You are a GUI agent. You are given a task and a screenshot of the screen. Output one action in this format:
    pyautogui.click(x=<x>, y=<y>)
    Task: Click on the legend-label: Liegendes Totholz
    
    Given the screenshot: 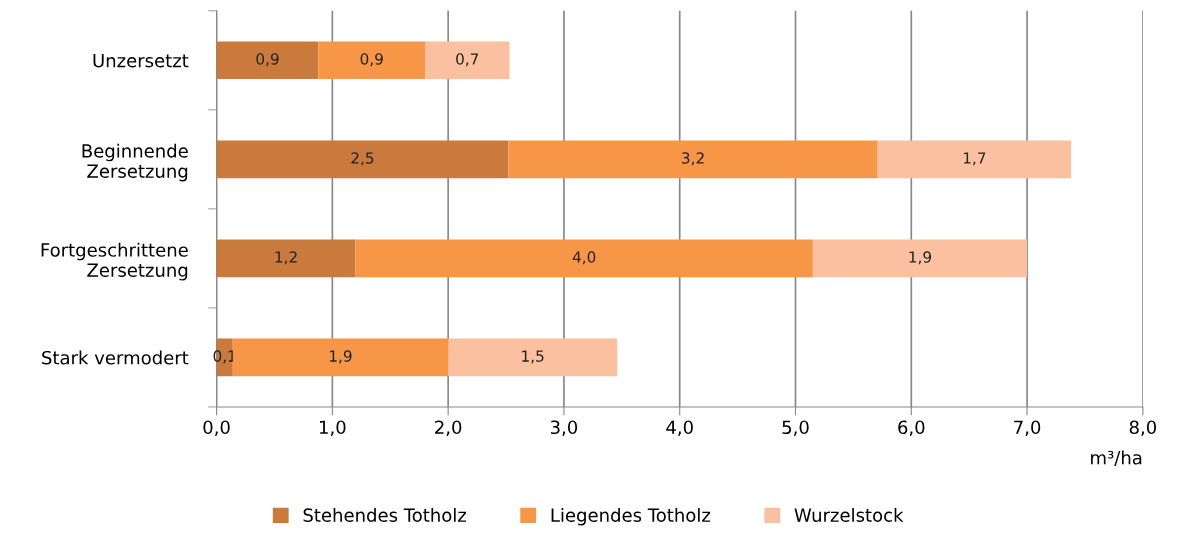 What is the action you would take?
    pyautogui.click(x=631, y=516)
    